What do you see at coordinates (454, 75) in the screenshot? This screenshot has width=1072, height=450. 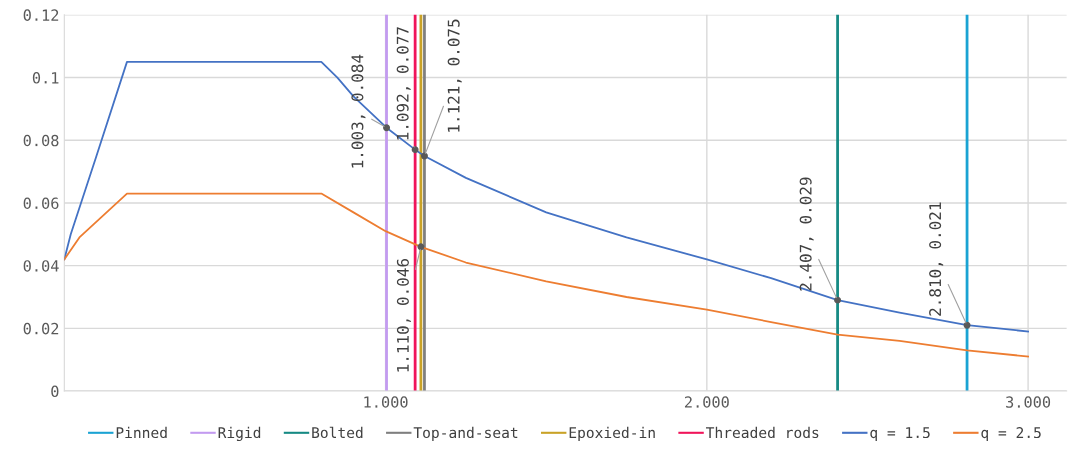 I see `annotation: 1.121, 0.075` at bounding box center [454, 75].